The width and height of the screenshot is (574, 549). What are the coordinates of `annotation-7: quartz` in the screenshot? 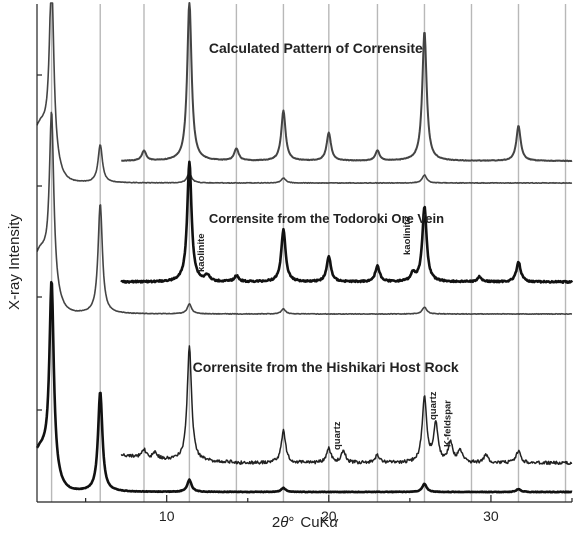 It's located at (433, 405).